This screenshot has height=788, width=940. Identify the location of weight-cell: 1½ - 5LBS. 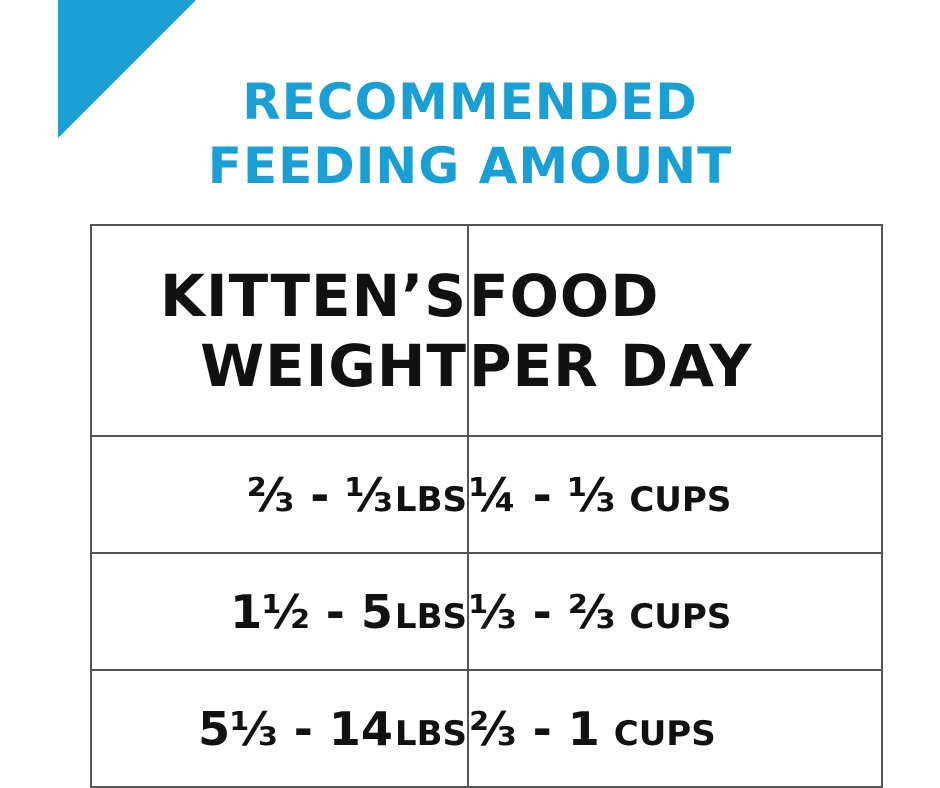
(279, 611).